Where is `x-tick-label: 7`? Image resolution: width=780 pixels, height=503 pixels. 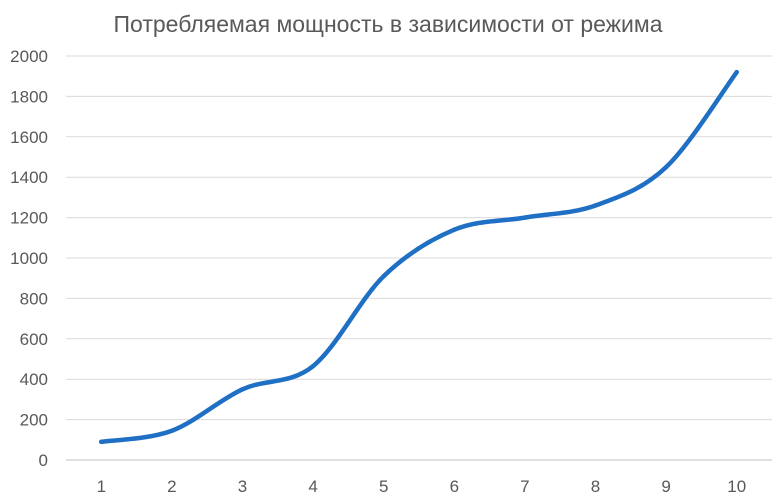 x-tick-label: 7 is located at coordinates (524, 486).